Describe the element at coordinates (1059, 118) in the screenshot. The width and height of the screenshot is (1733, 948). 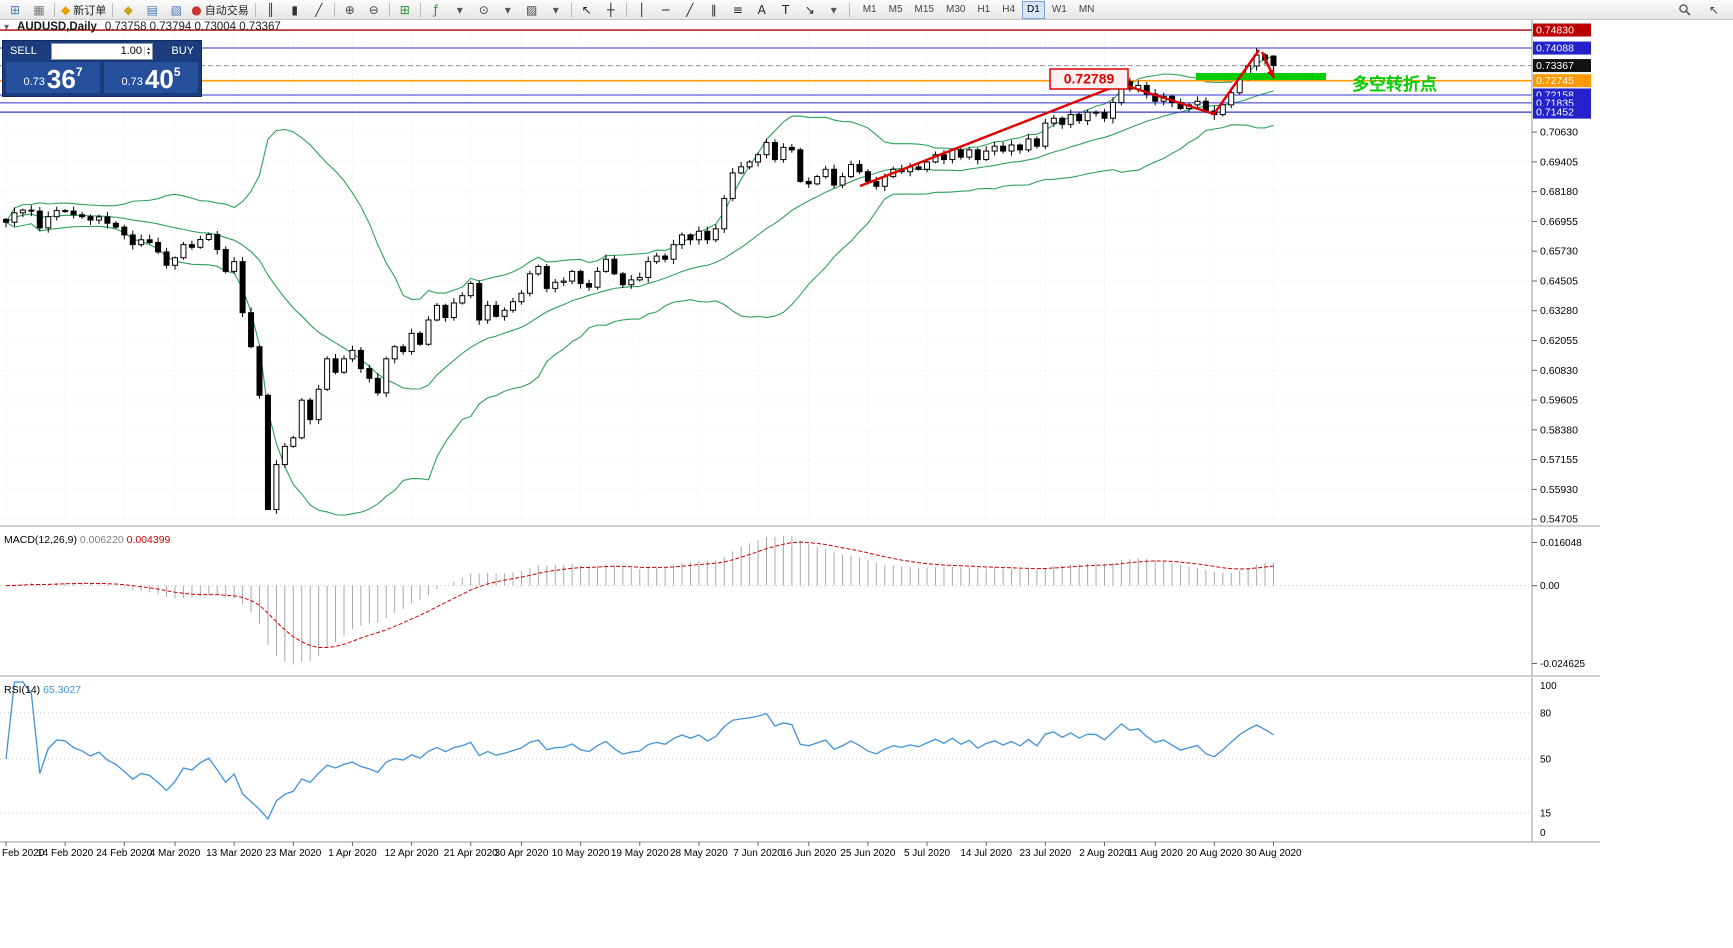
I see `trend-line` at that location.